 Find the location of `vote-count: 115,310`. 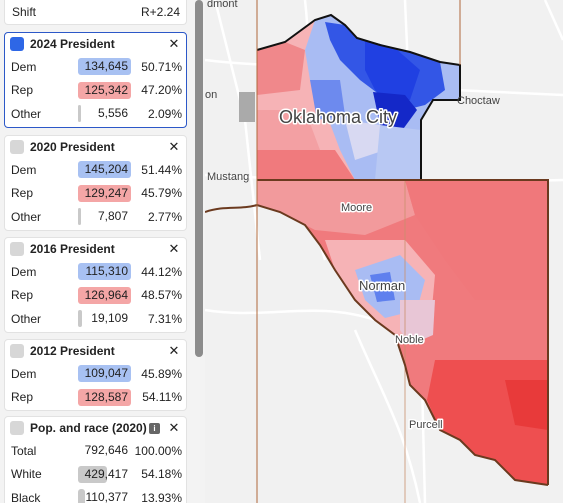

vote-count: 115,310 is located at coordinates (104, 272).